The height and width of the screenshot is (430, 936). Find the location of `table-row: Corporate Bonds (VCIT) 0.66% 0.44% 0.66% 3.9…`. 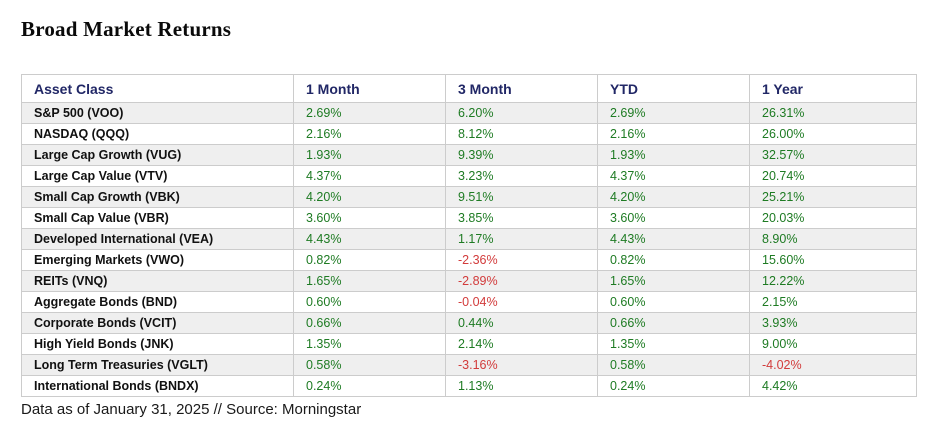

table-row: Corporate Bonds (VCIT) 0.66% 0.44% 0.66% 3.9… is located at coordinates (469, 323).